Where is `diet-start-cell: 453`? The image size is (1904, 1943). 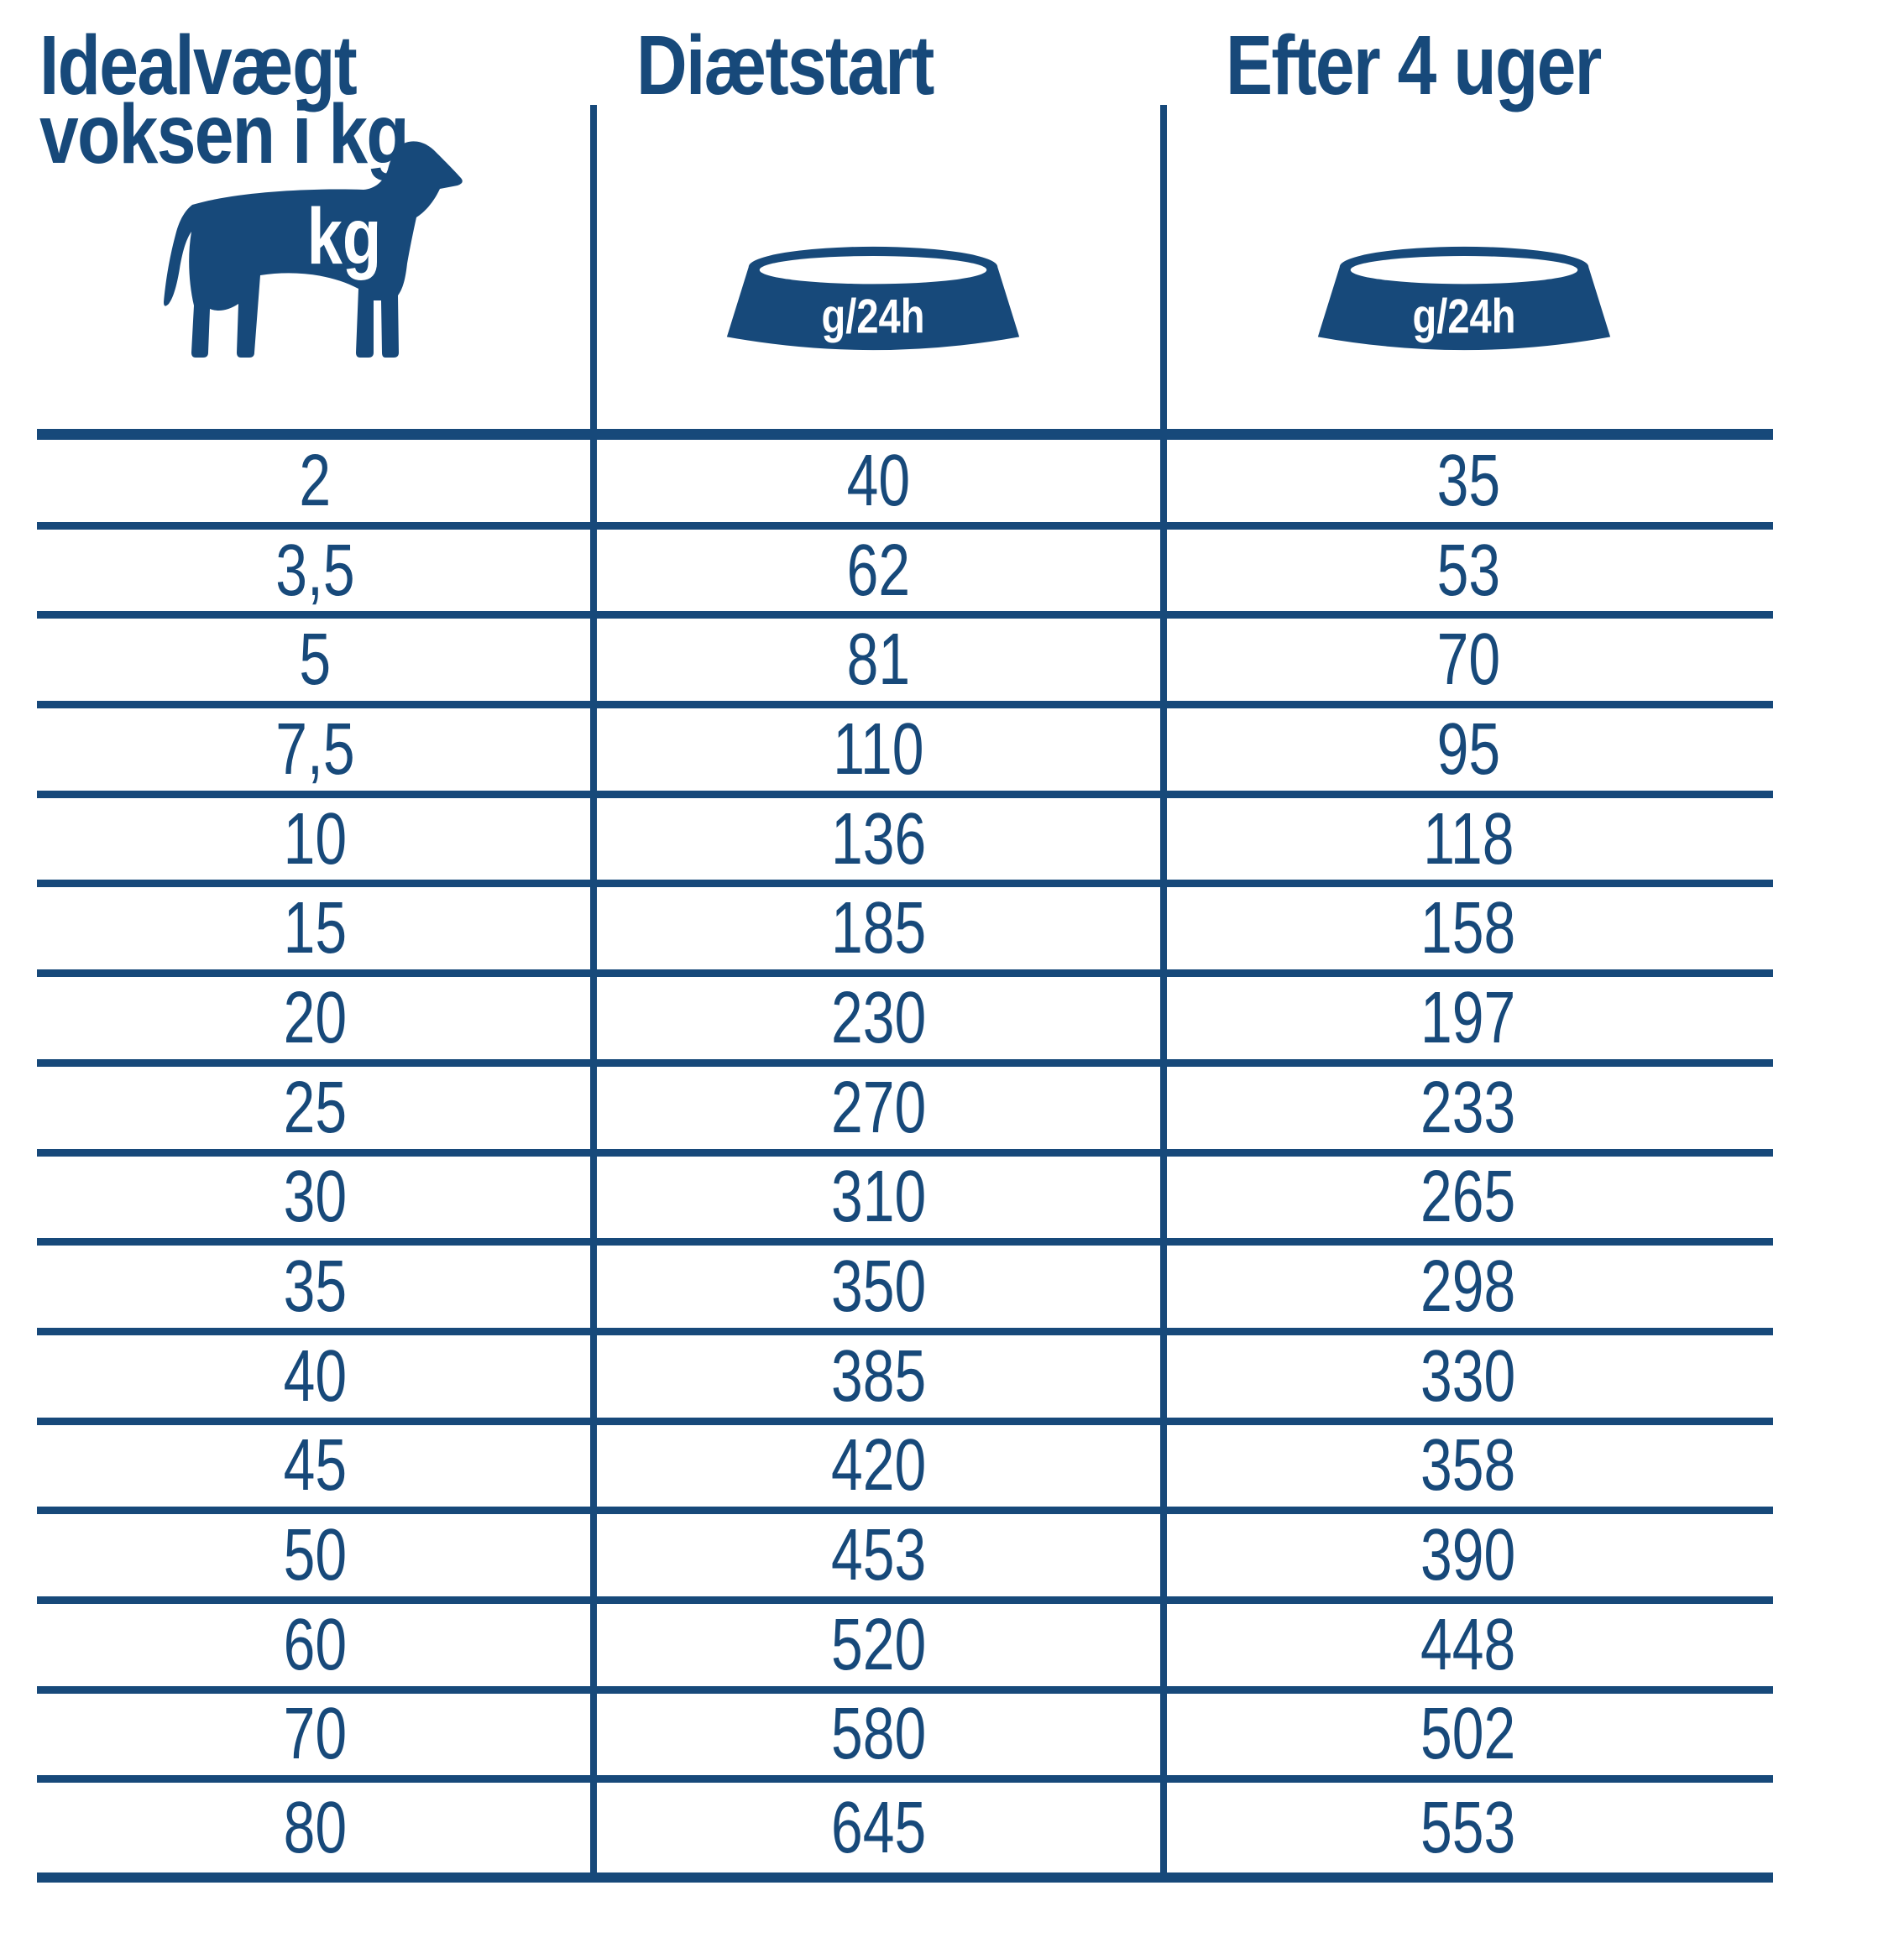
diet-start-cell: 453 is located at coordinates (878, 1555).